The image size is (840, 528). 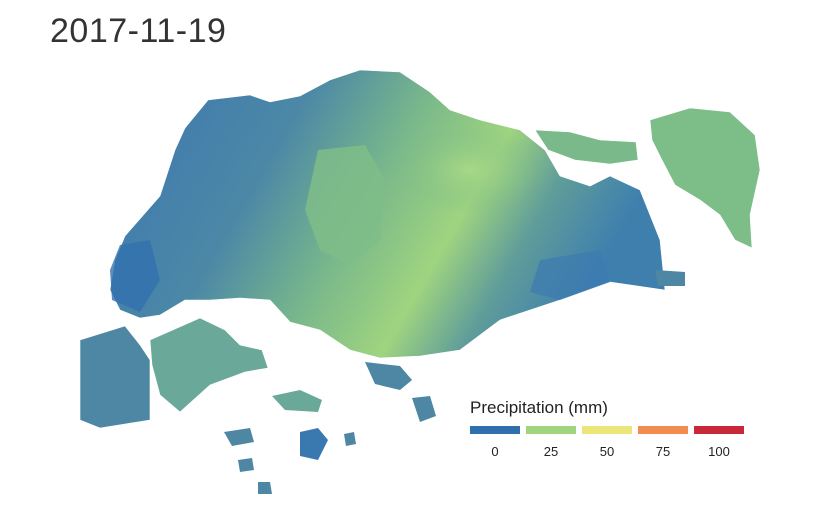 I want to click on sentosa-island, so click(x=388, y=376).